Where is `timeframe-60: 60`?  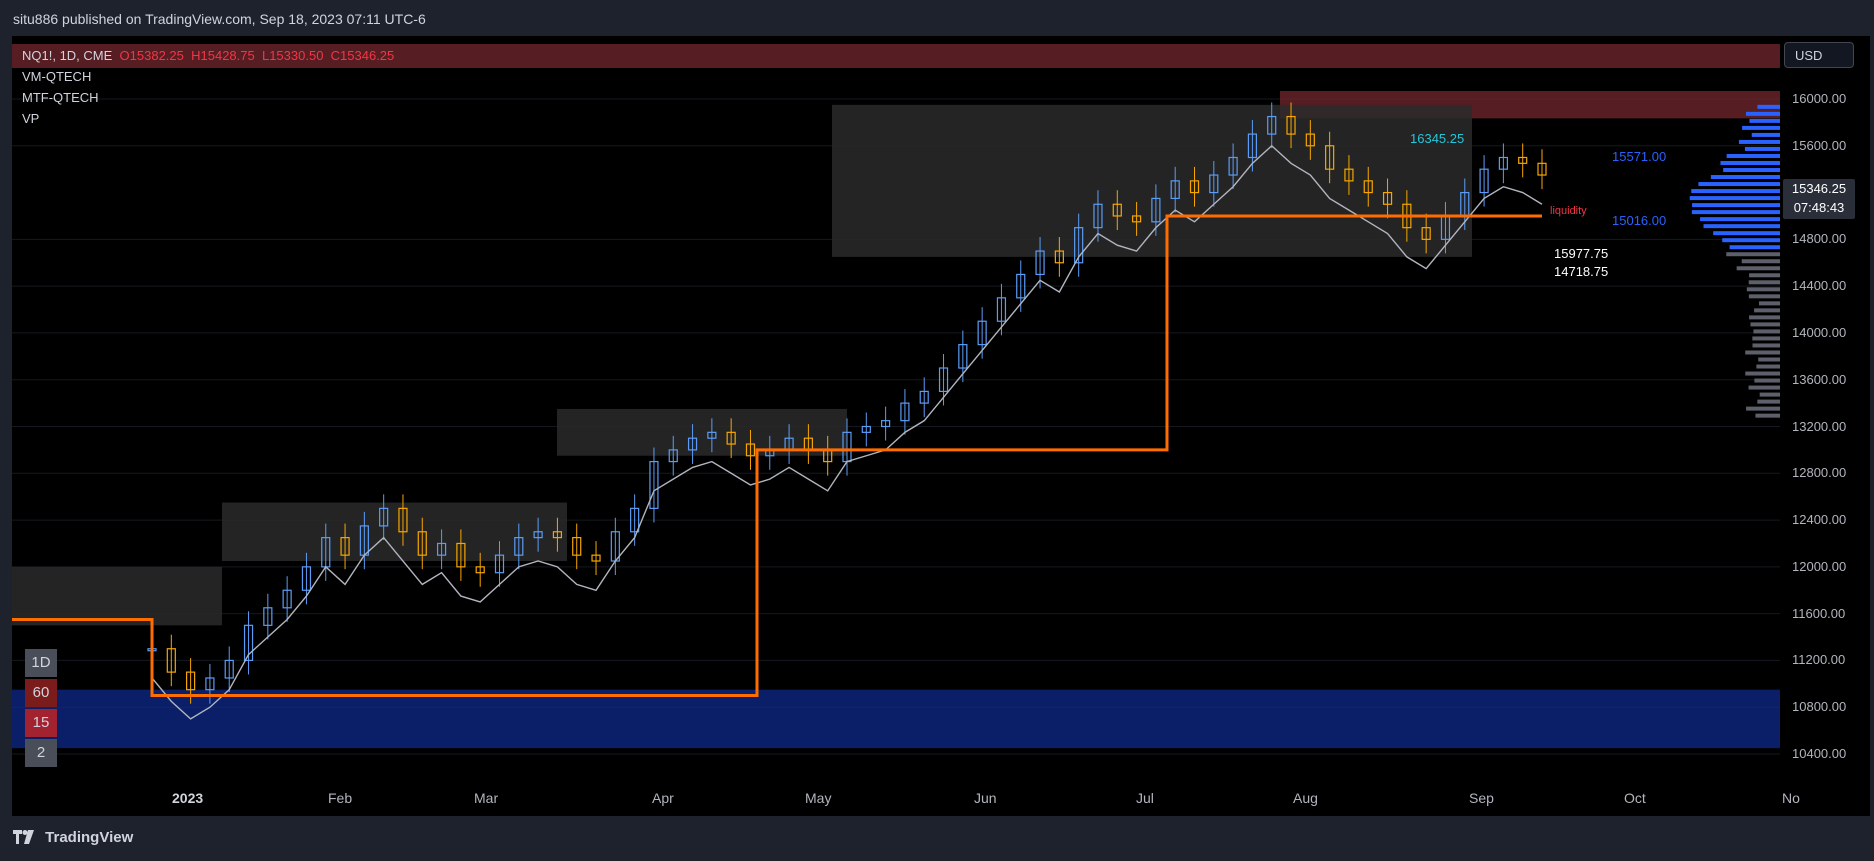 timeframe-60: 60 is located at coordinates (41, 693).